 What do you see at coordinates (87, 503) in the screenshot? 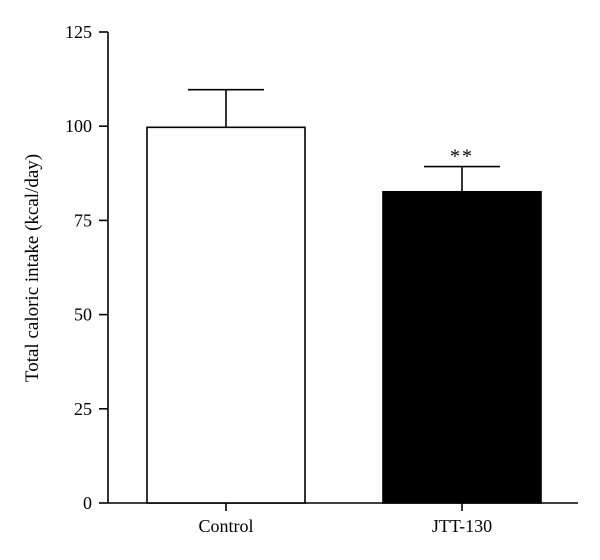
I see `y-tick-label-0: 0` at bounding box center [87, 503].